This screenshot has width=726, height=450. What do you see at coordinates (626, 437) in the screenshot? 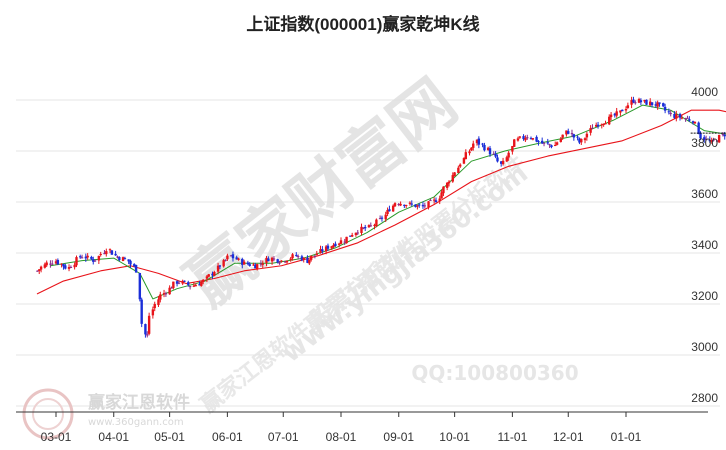
I see `x-tick-label: 01-01` at bounding box center [626, 437].